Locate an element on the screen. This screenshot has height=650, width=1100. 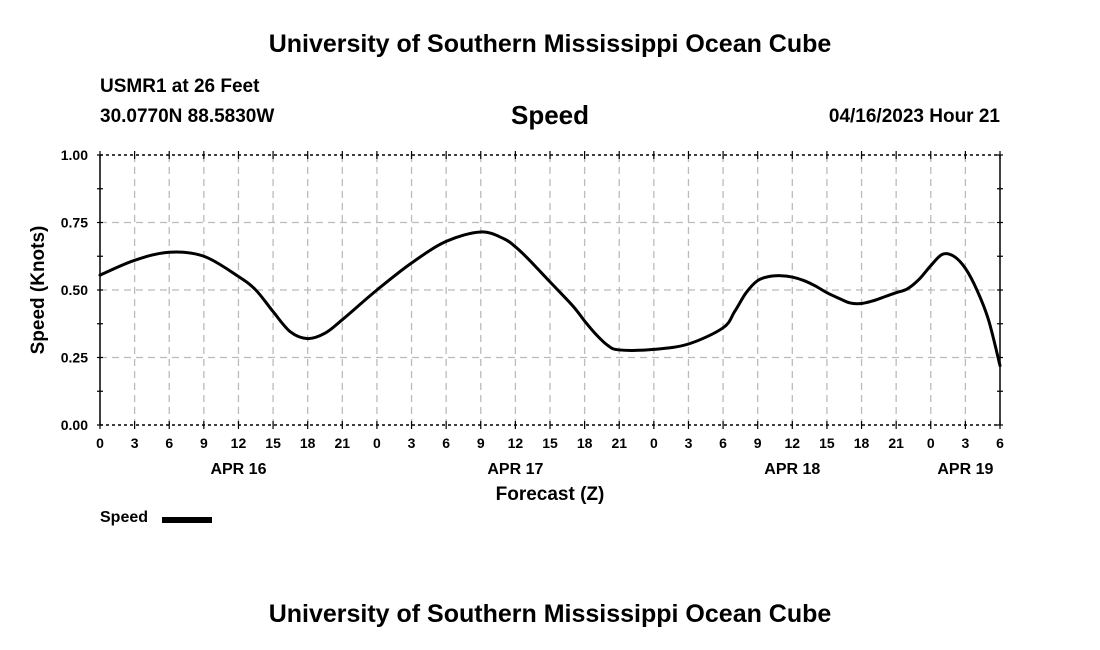
y-tick-label: 0.00 is located at coordinates (74, 425).